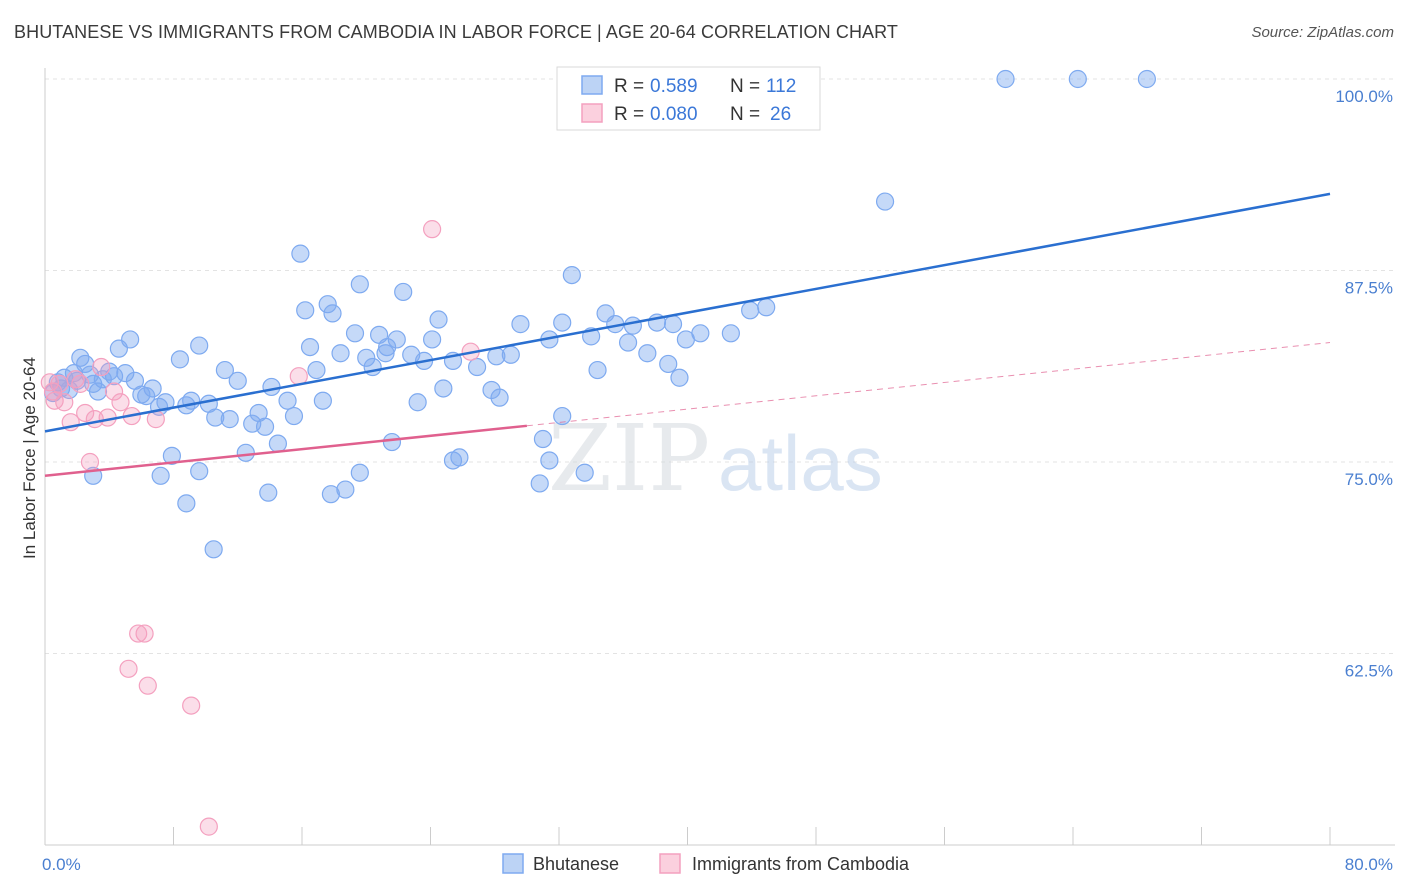  I want to click on x-tick-labels: 0.0% 80.0%, so click(717, 864).